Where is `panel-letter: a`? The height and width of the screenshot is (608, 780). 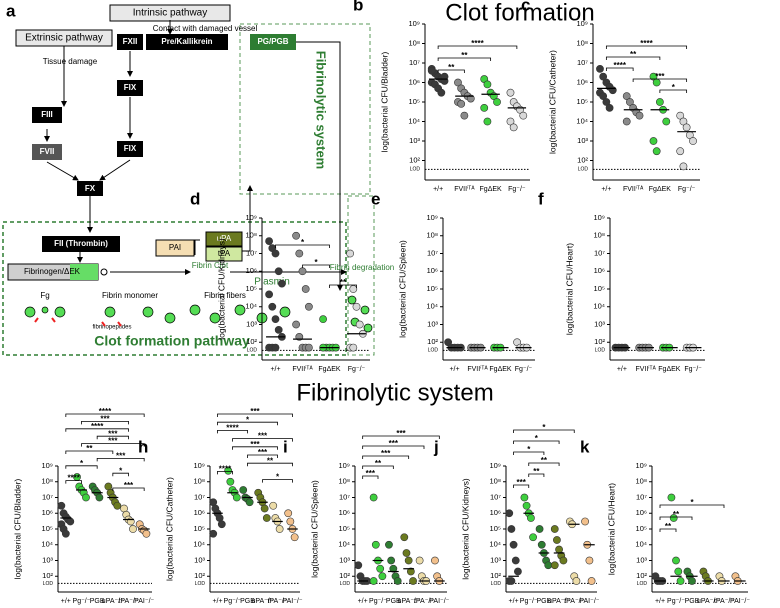
panel-letter: a is located at coordinates (11, 10).